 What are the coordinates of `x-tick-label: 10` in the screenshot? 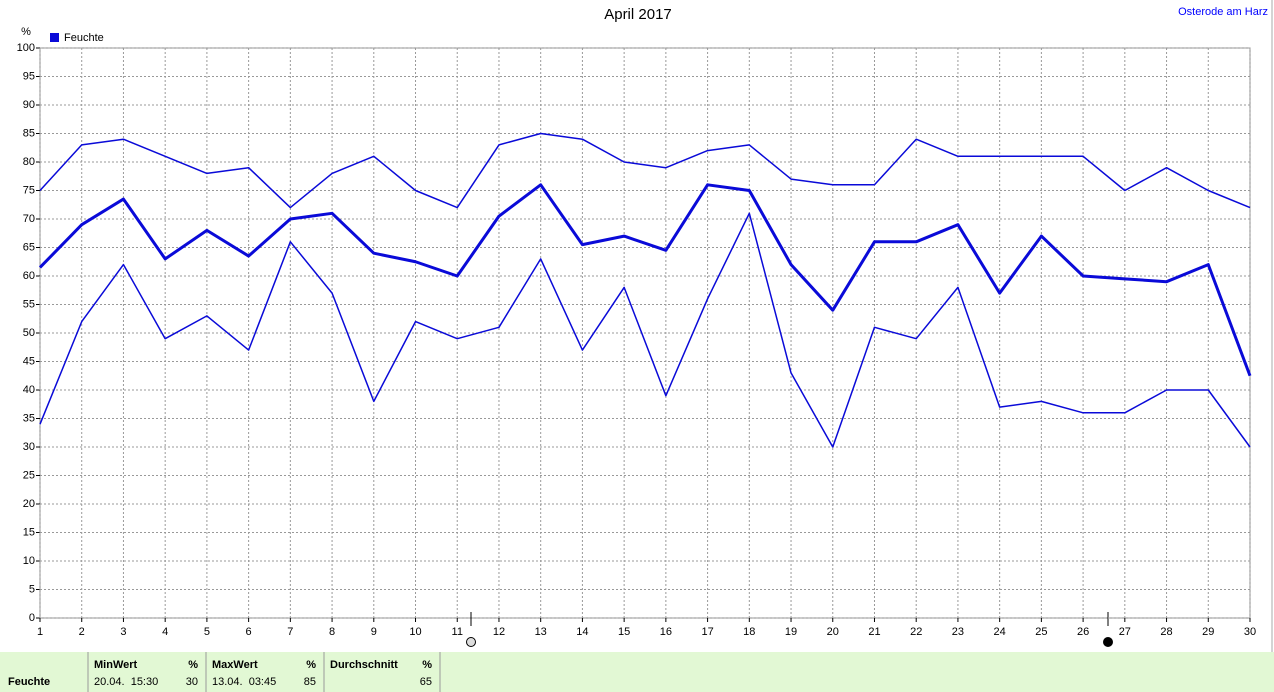 It's located at (415, 632).